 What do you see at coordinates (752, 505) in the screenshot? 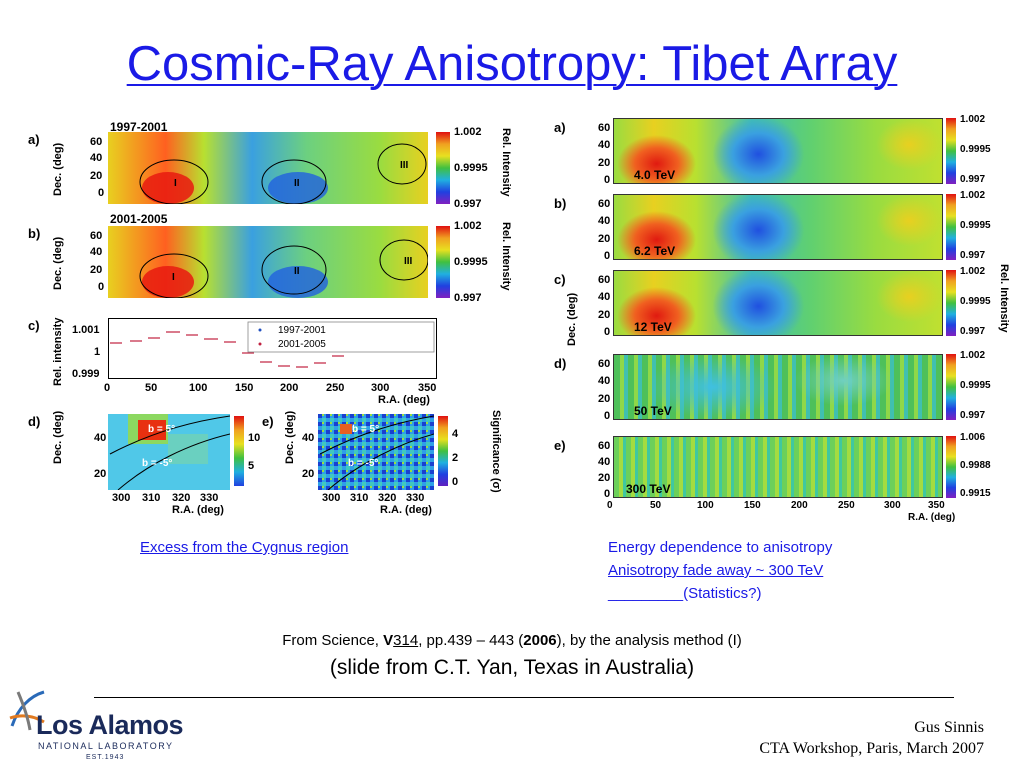
I see `right-xtick: 150` at bounding box center [752, 505].